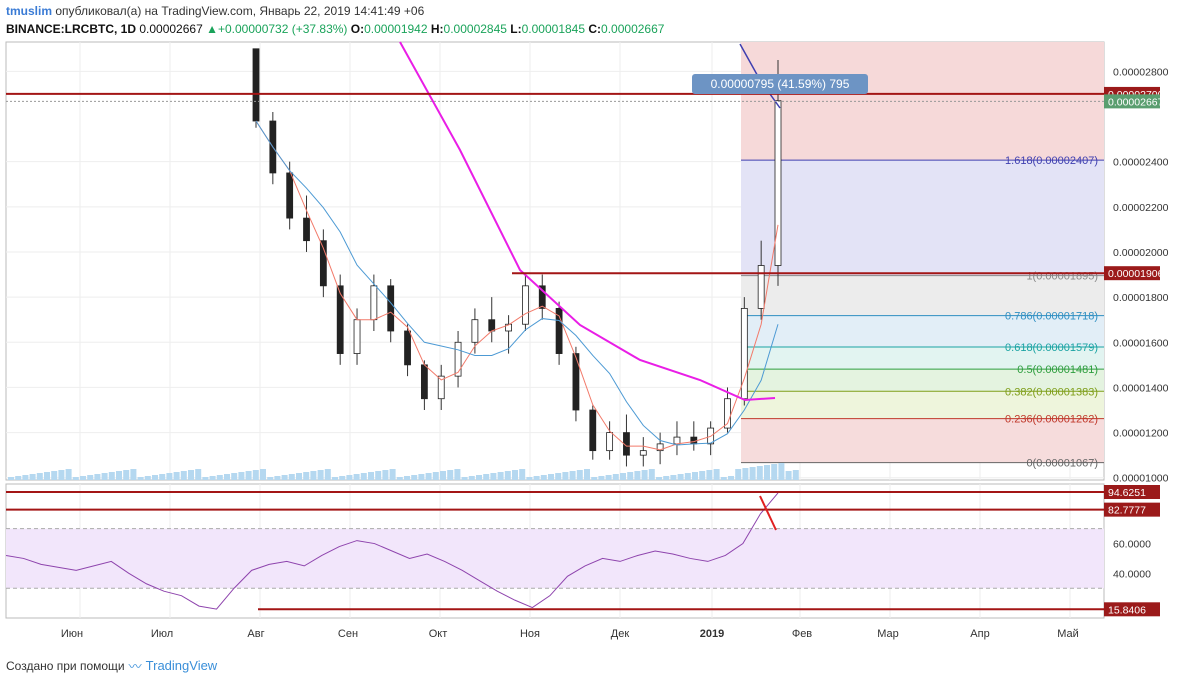 The height and width of the screenshot is (682, 1188). Describe the element at coordinates (530, 634) in the screenshot. I see `time-axis-label: Ноя` at that location.